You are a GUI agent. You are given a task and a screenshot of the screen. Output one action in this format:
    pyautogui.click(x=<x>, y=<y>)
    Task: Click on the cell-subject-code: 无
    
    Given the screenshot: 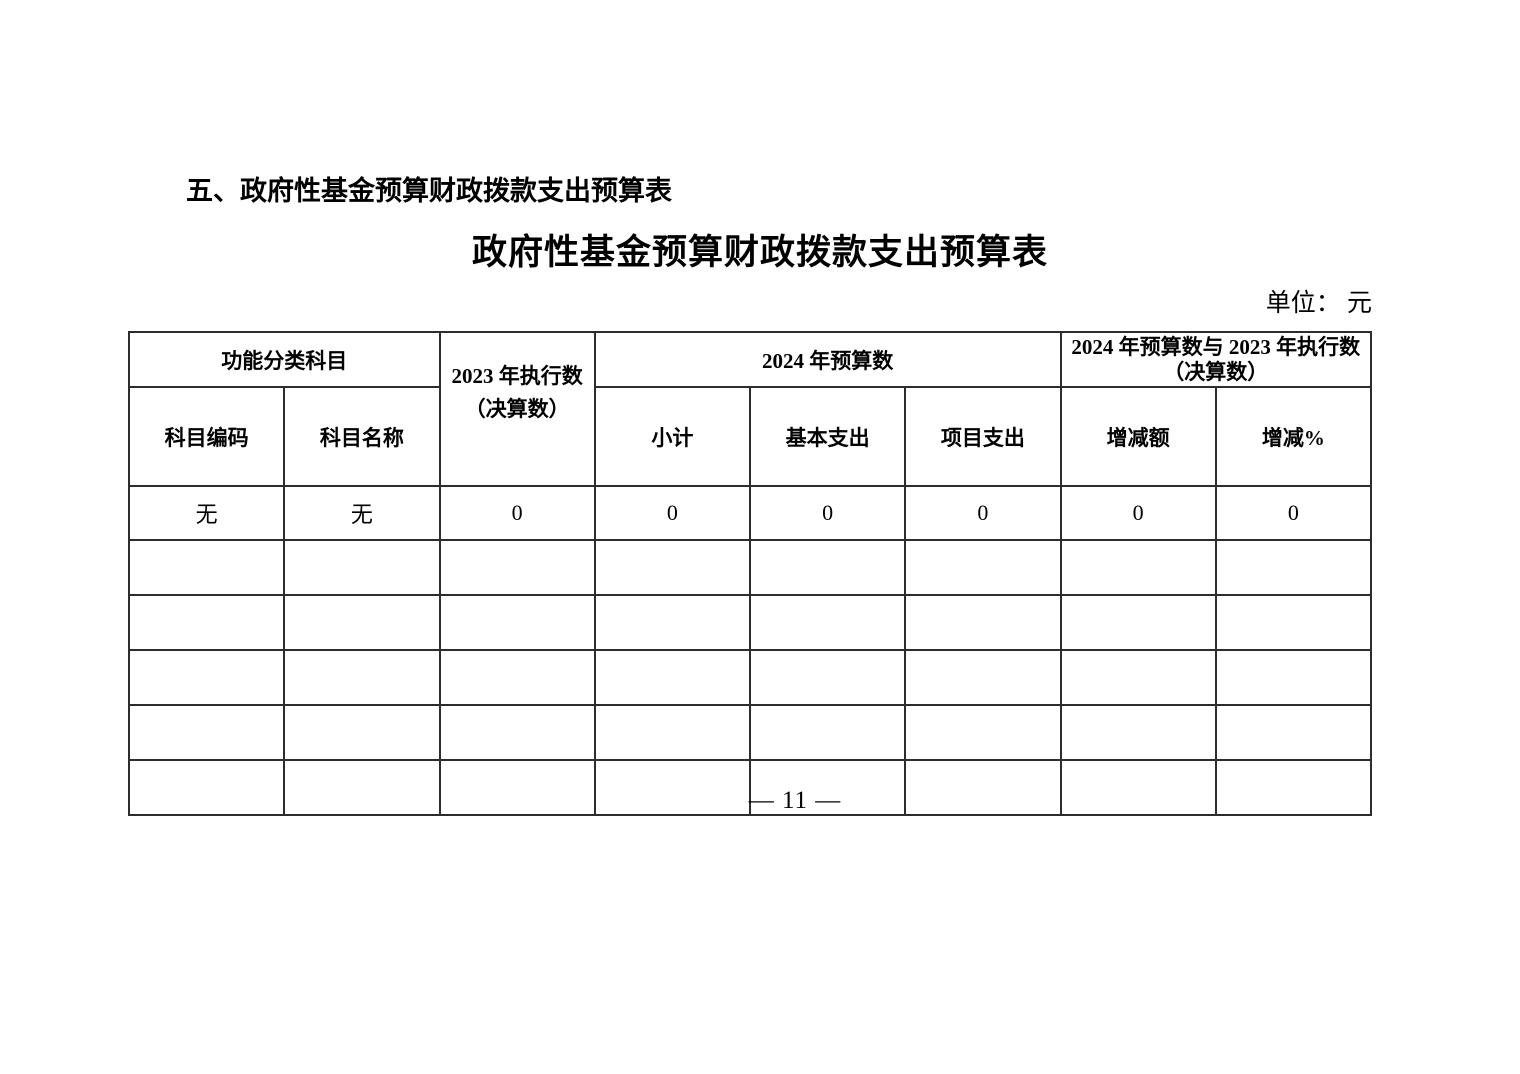 What is the action you would take?
    pyautogui.click(x=206, y=513)
    